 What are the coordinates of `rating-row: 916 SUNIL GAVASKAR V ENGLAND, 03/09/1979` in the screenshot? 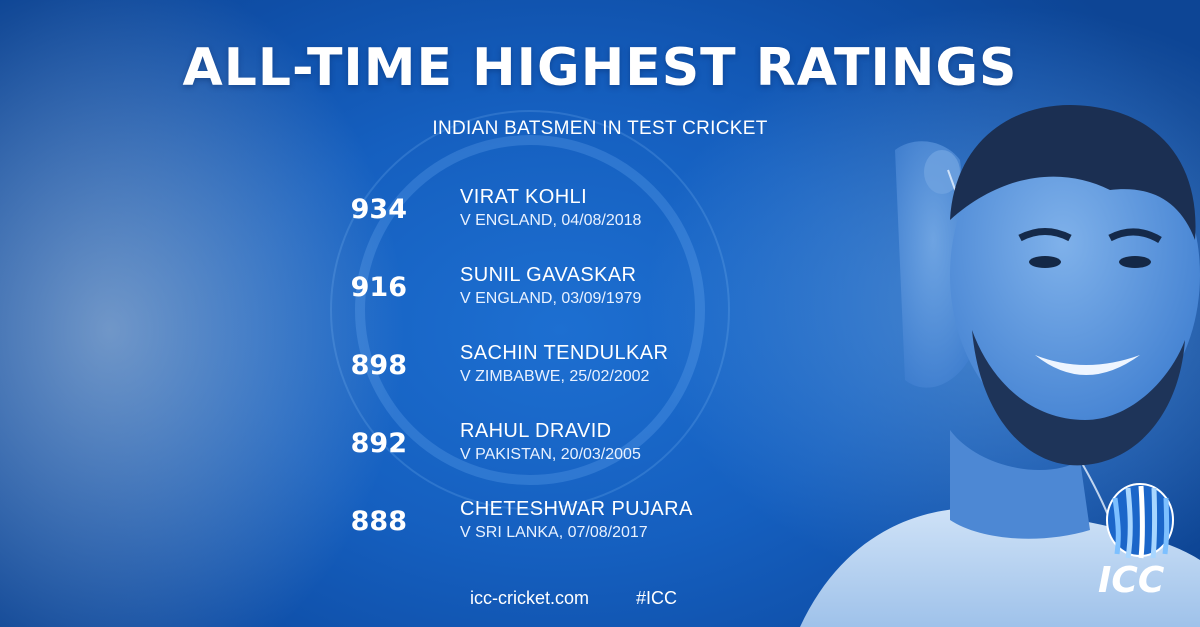 It's located at (600, 290).